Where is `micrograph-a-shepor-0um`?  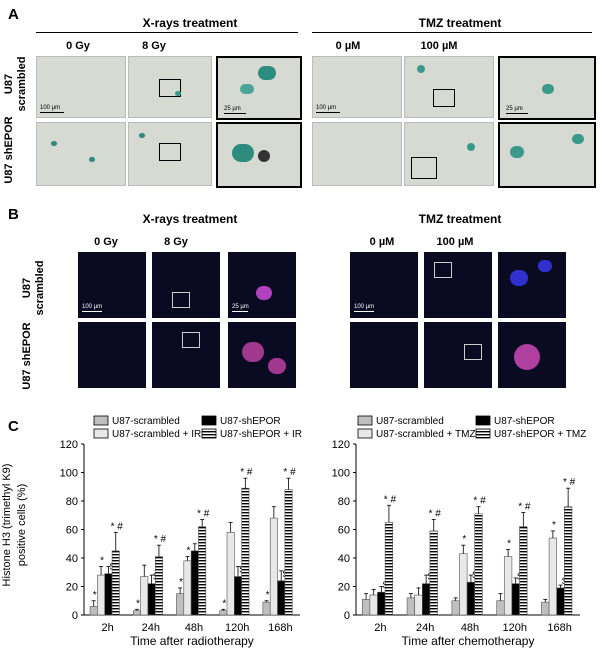 micrograph-a-shepor-0um is located at coordinates (357, 154).